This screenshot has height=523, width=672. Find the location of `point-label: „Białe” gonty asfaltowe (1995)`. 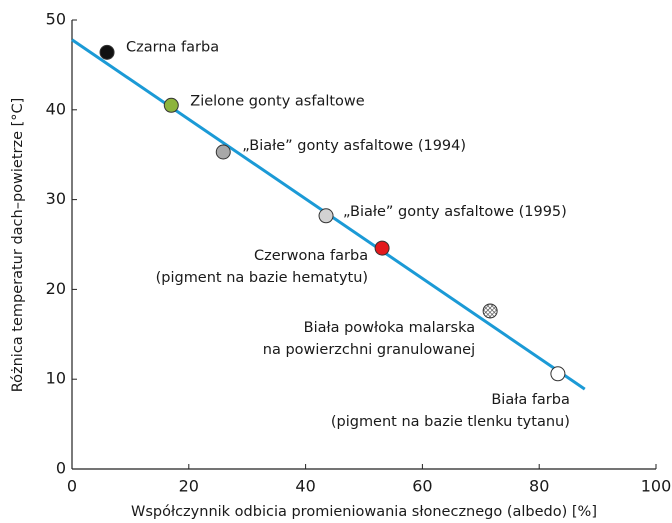

point-label: „Białe” gonty asfaltowe (1995) is located at coordinates (455, 212).